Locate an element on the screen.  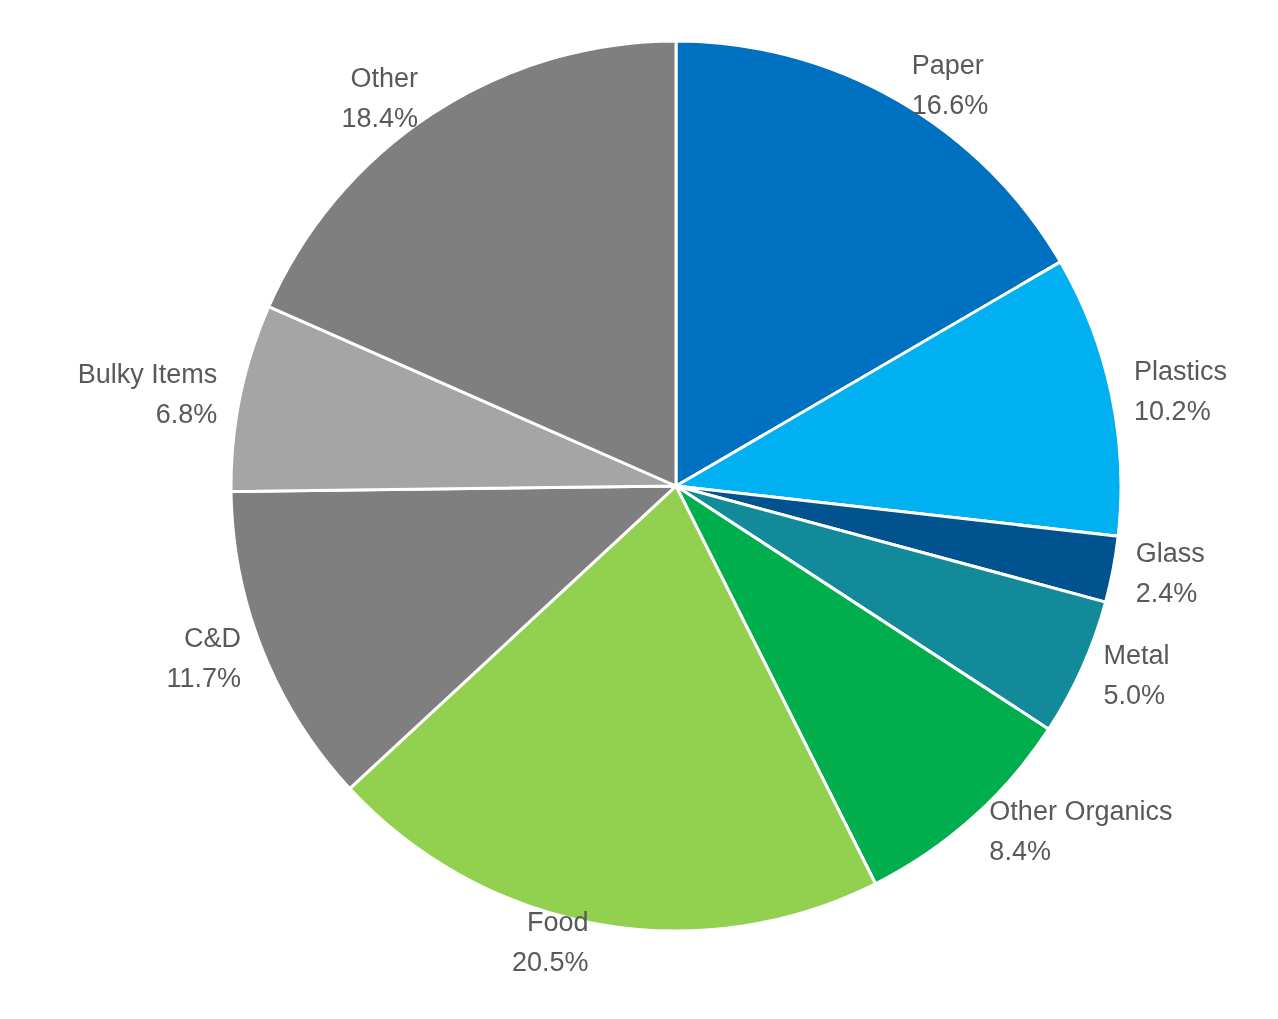
data-label: 16.6% is located at coordinates (950, 104).